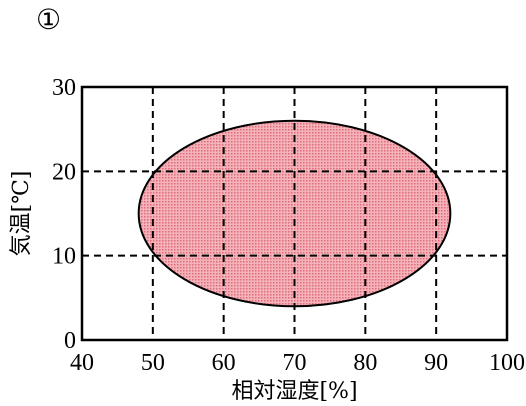 This screenshot has width=526, height=406. I want to click on x-tick-label-50: 50, so click(153, 363).